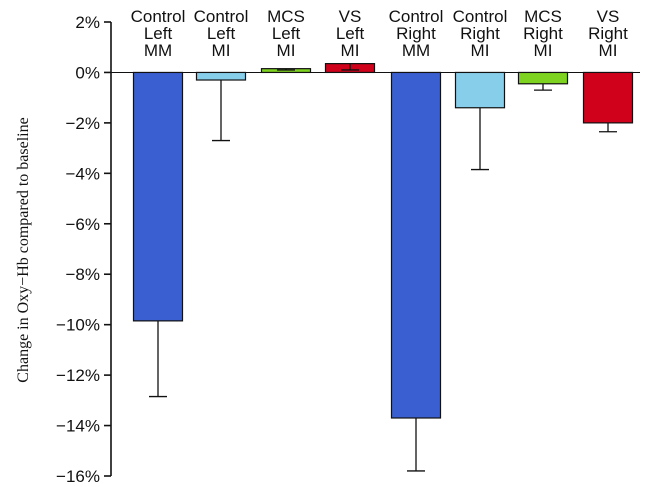 This screenshot has height=487, width=657. I want to click on bar-control-right-mm, so click(416, 245).